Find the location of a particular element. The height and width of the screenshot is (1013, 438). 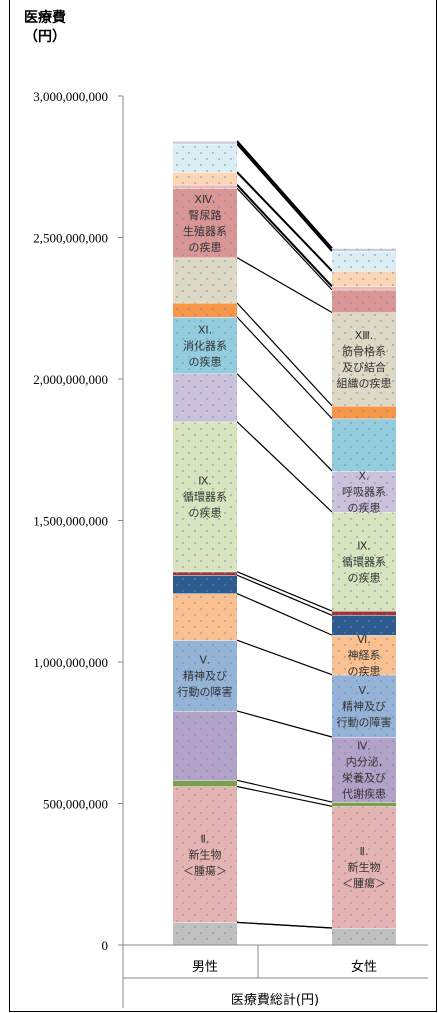

y-tick-label: 2,000,000,000 is located at coordinates (70, 379).